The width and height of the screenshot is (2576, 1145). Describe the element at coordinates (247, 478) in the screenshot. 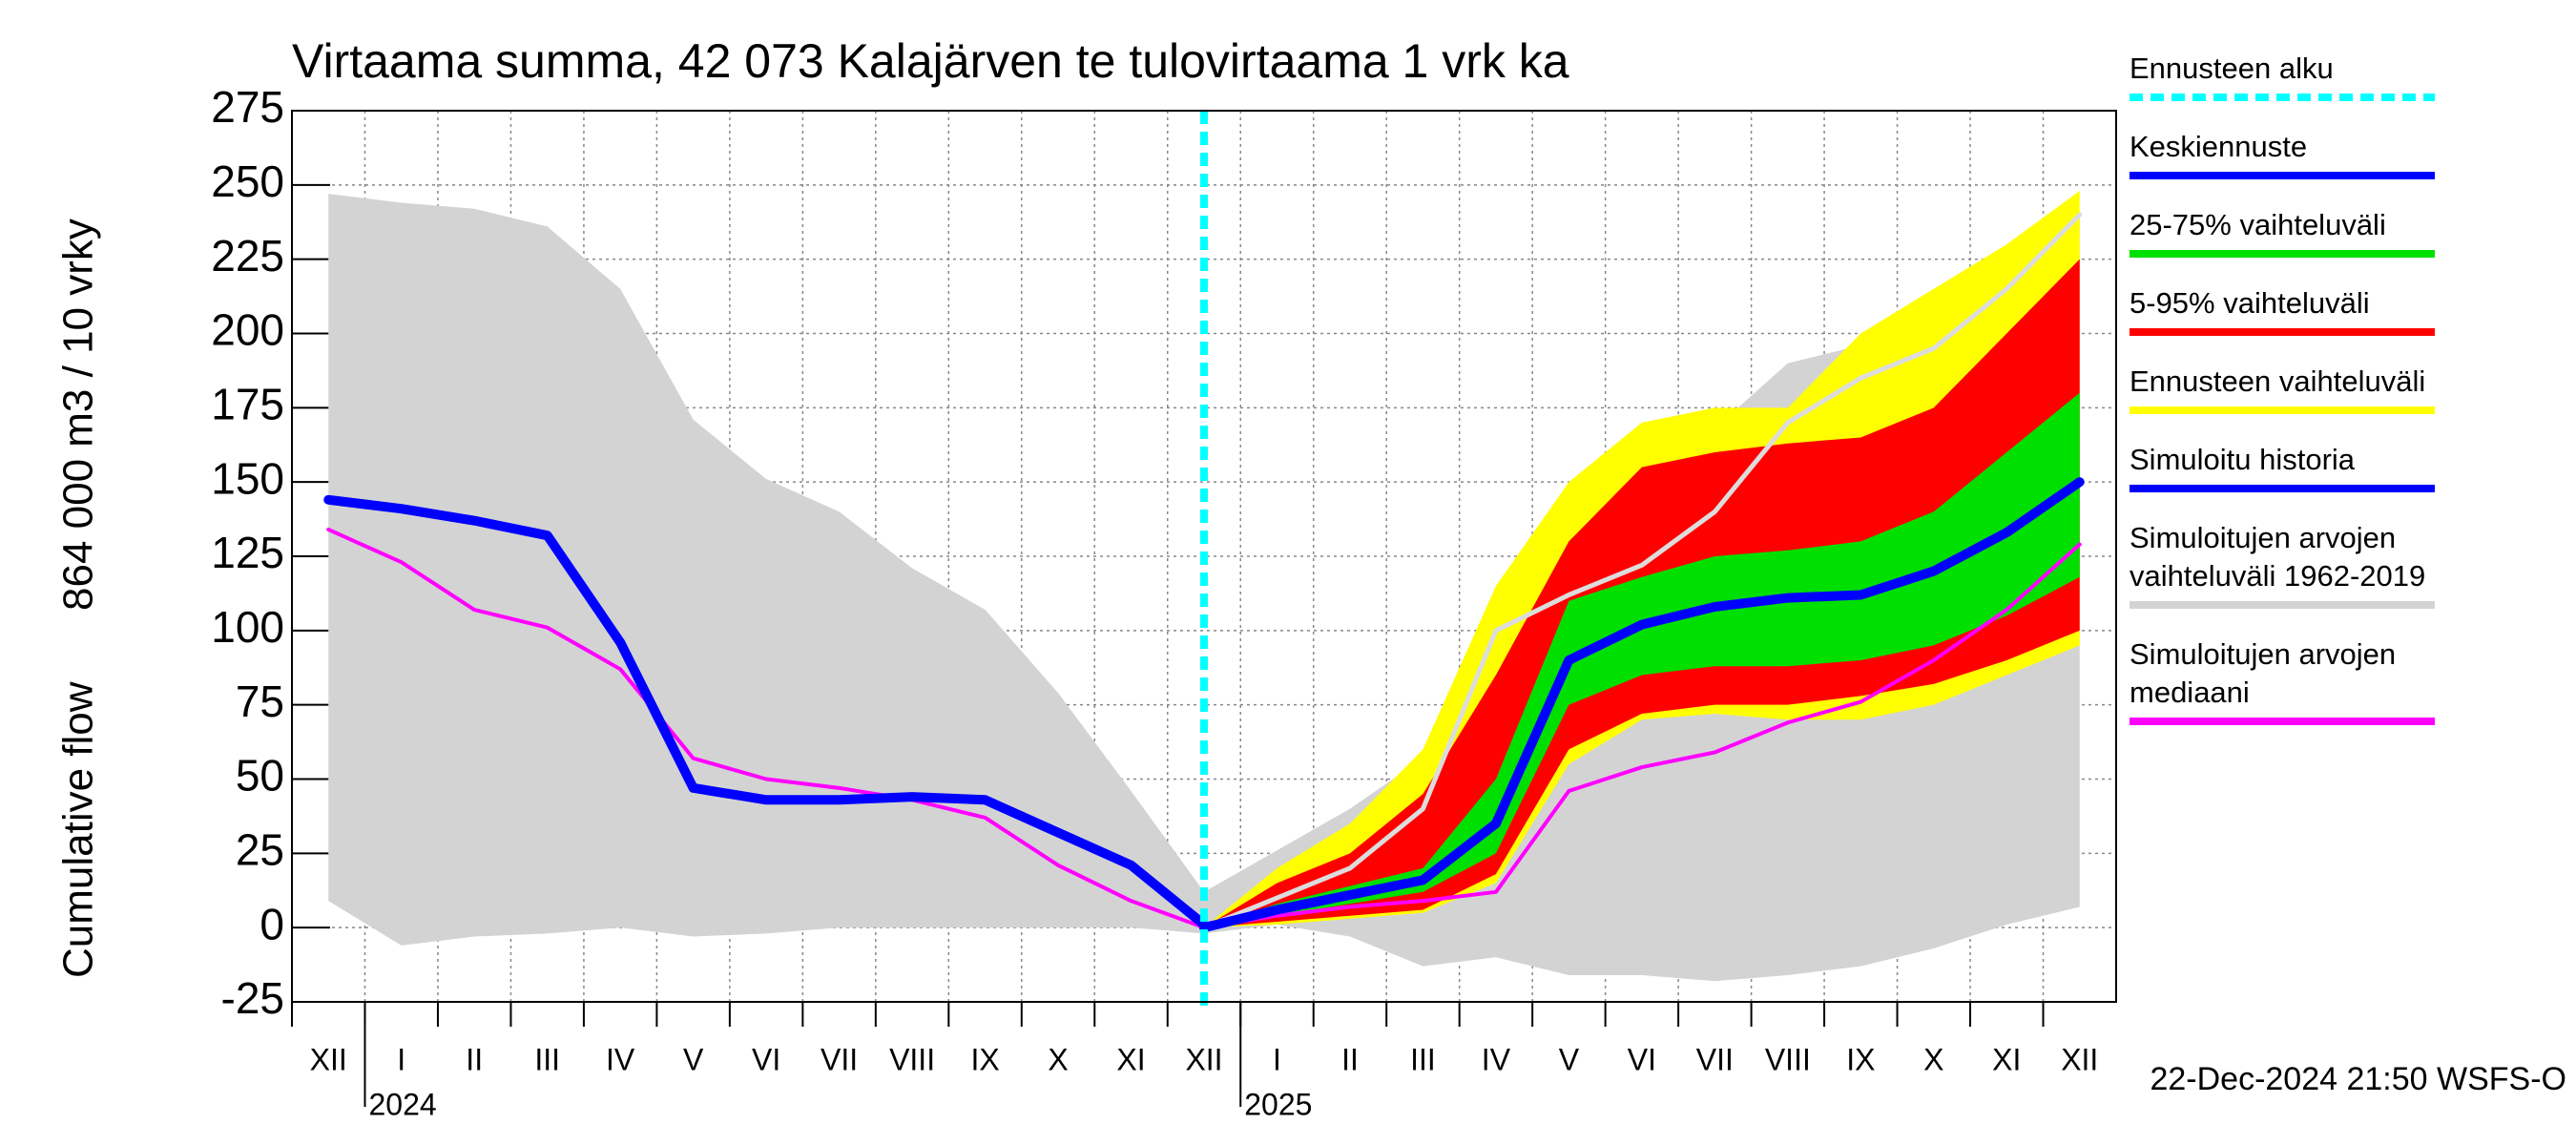

I see `y-tick-label: 150` at that location.